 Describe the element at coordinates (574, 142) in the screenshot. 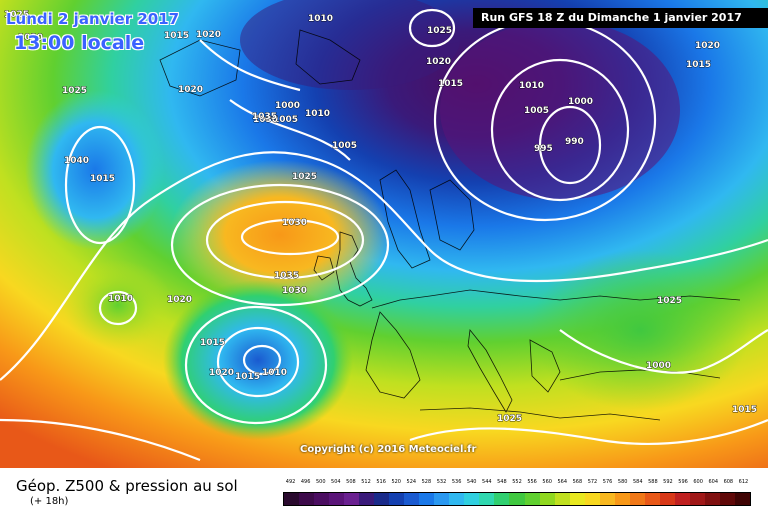

I see `isobar-label: 990` at that location.